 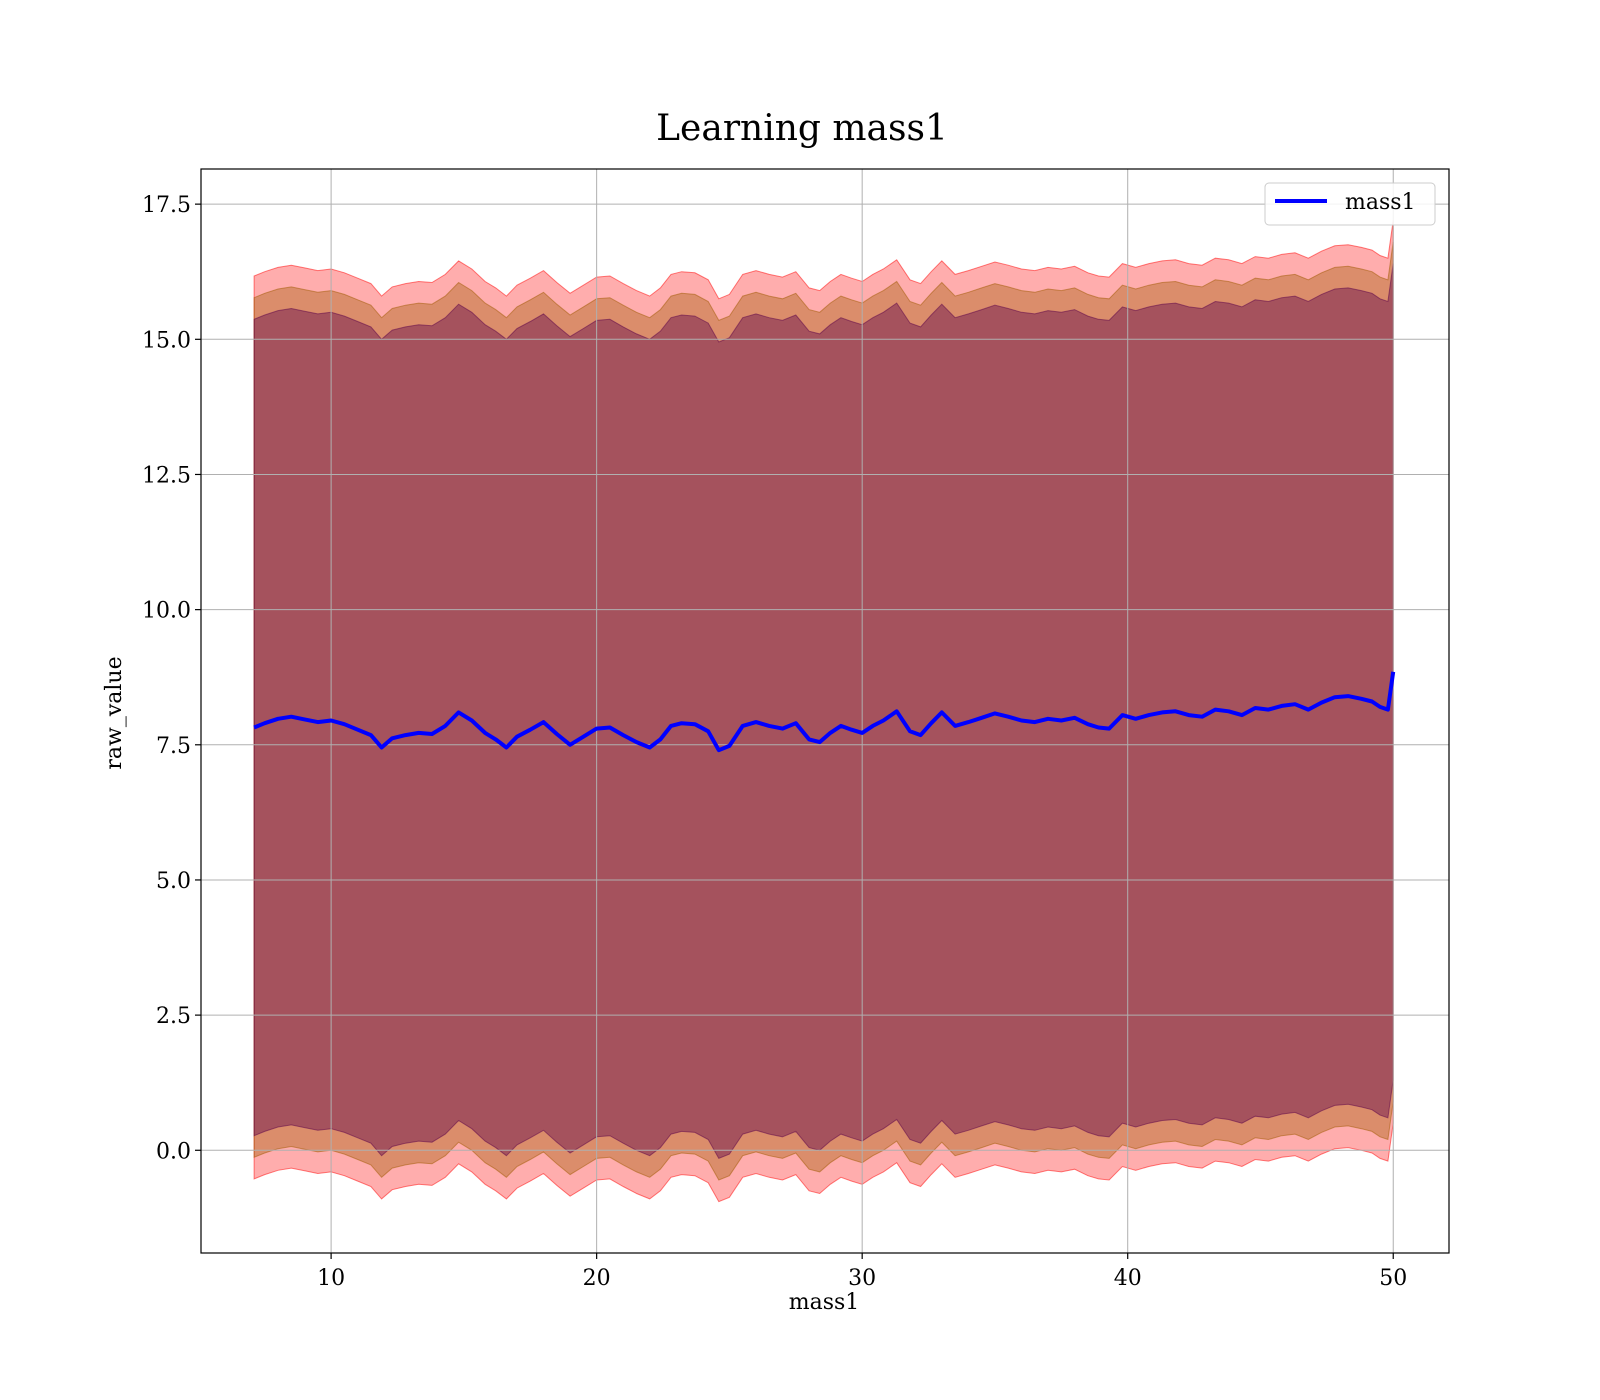 I want to click on y-axis-label: raw_value, so click(x=114, y=712).